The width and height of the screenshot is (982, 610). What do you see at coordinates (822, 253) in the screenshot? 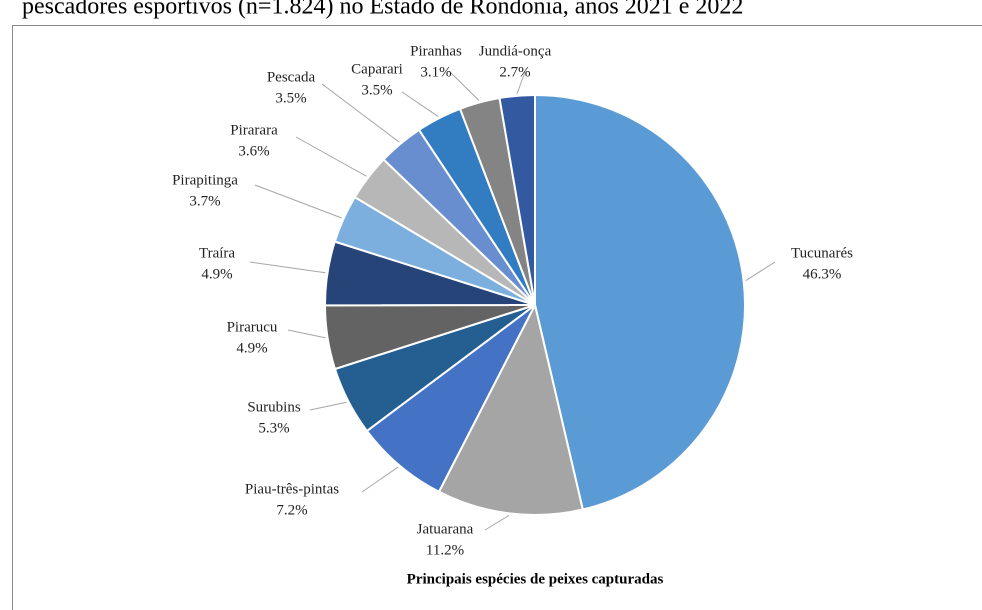
I see `slice-label: Tucunarés` at bounding box center [822, 253].